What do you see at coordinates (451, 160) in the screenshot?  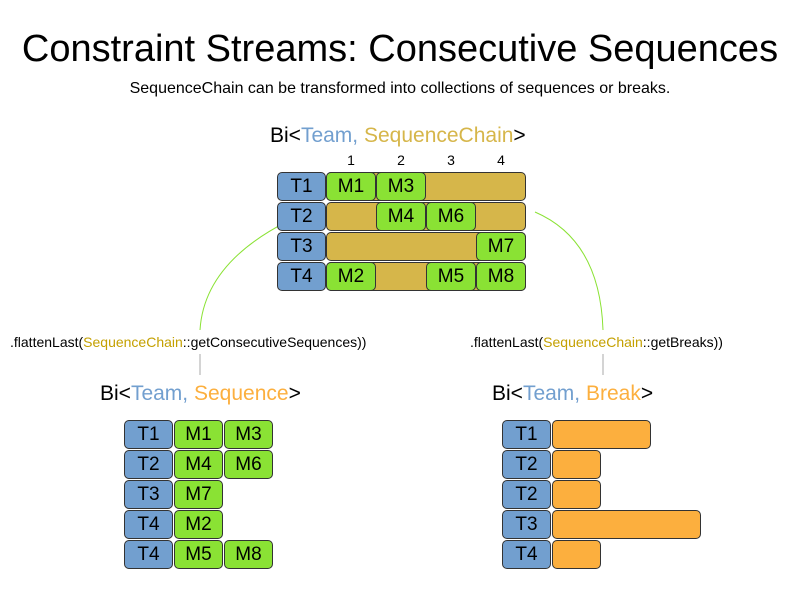 I see `column-number: 3` at bounding box center [451, 160].